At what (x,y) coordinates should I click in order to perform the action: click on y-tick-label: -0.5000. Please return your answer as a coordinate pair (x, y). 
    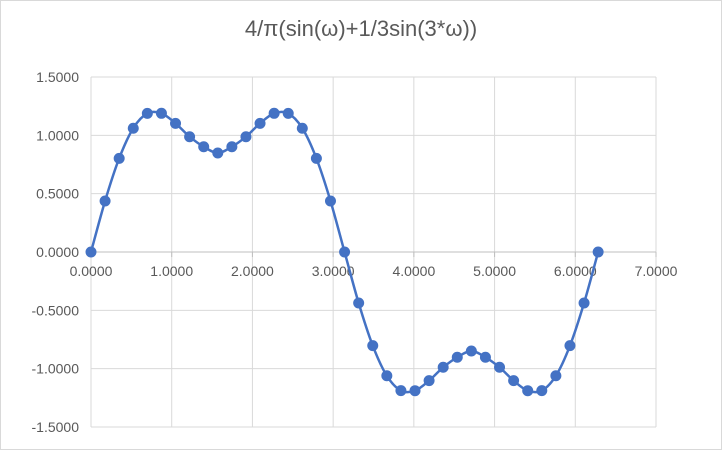
    Looking at the image, I should click on (56, 310).